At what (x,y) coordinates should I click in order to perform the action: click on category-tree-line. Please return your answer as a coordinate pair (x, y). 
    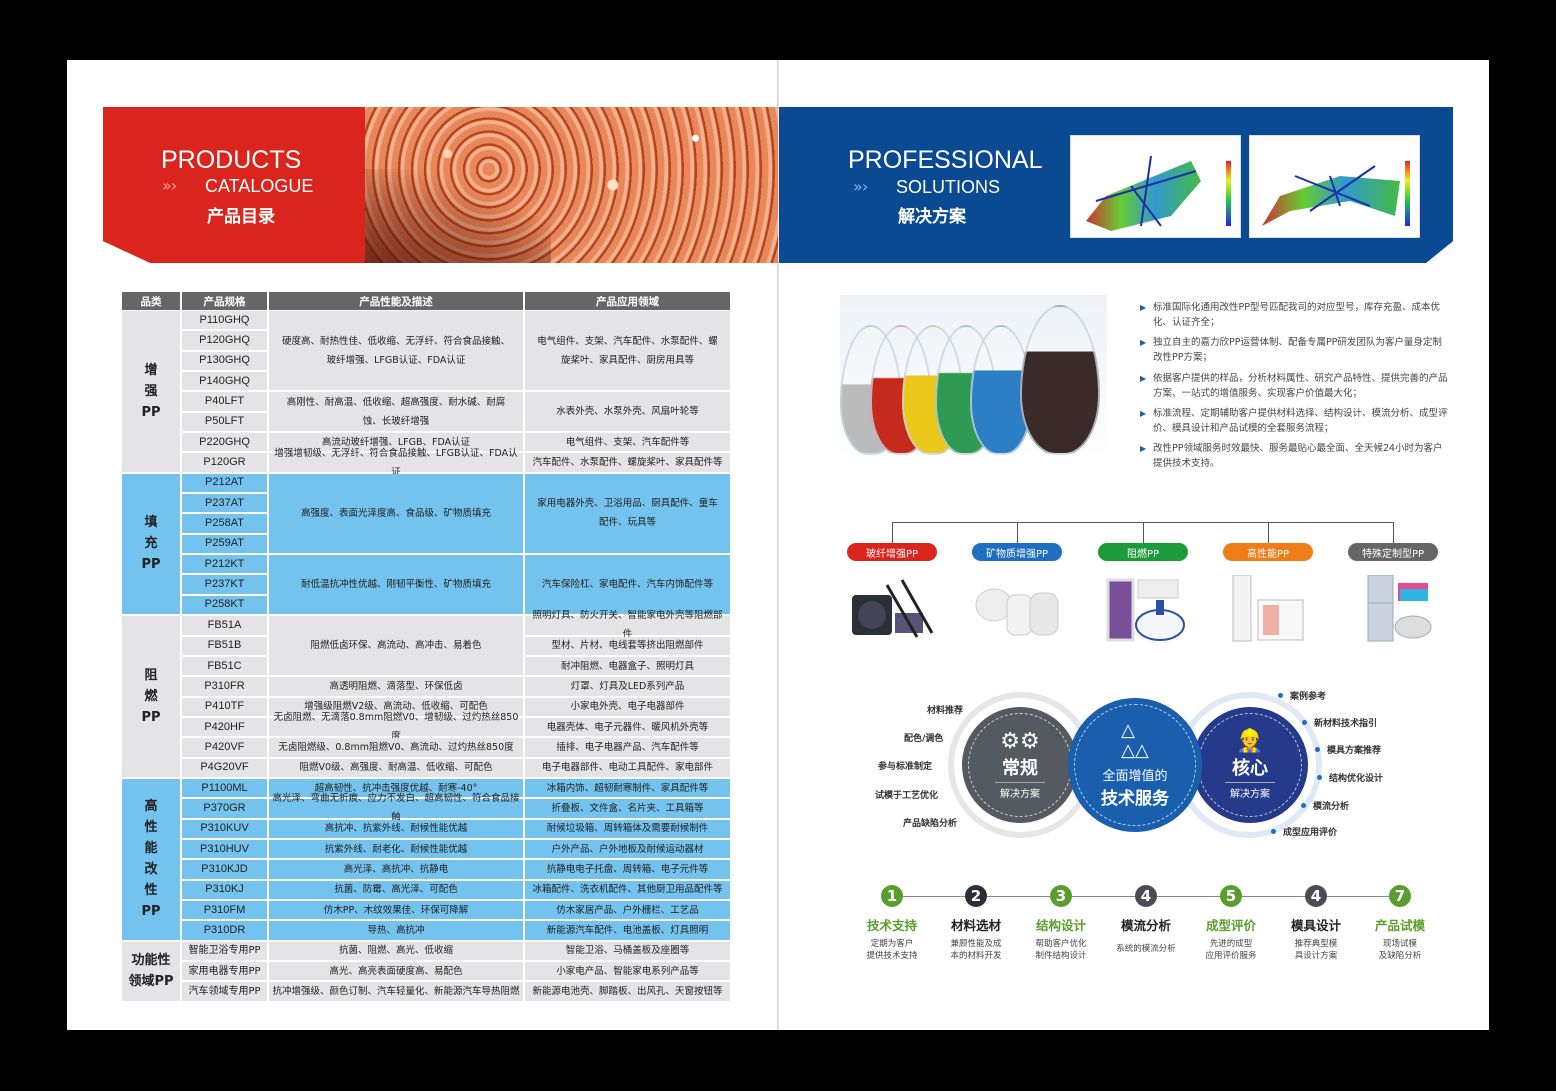
    Looking at the image, I should click on (1142, 522).